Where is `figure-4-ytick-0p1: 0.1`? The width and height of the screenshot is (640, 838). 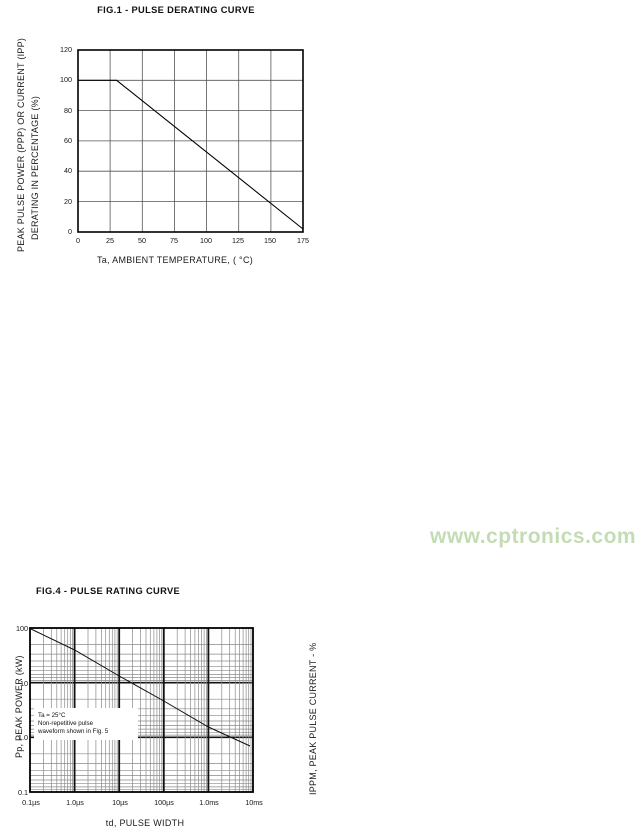 figure-4-ytick-0p1: 0.1 is located at coordinates (23, 792).